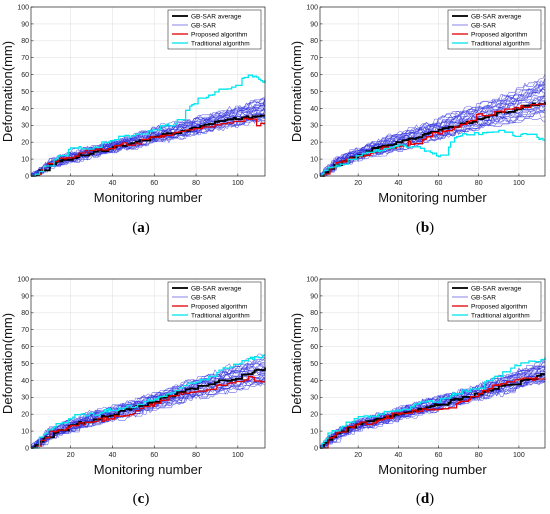  Describe the element at coordinates (425, 499) in the screenshot. I see `panel-label: (d)` at that location.